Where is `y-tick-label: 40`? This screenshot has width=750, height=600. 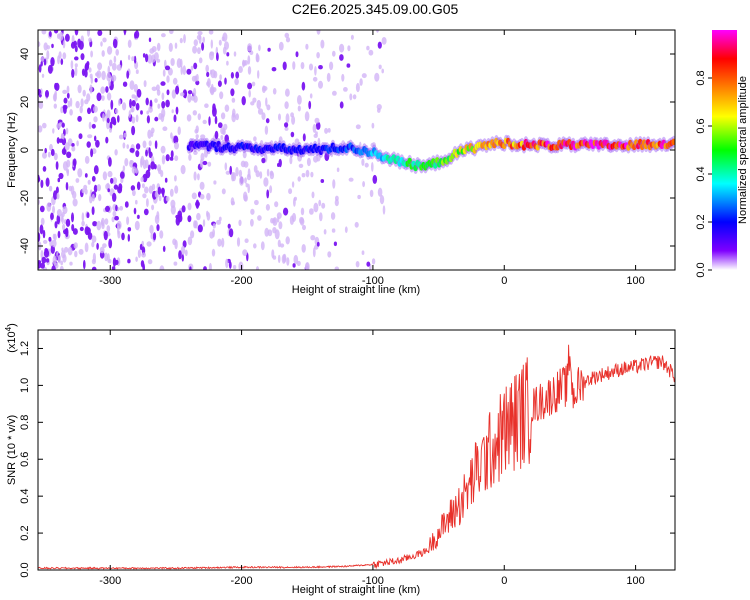
y-tick-label: 40 is located at coordinates (25, 54).